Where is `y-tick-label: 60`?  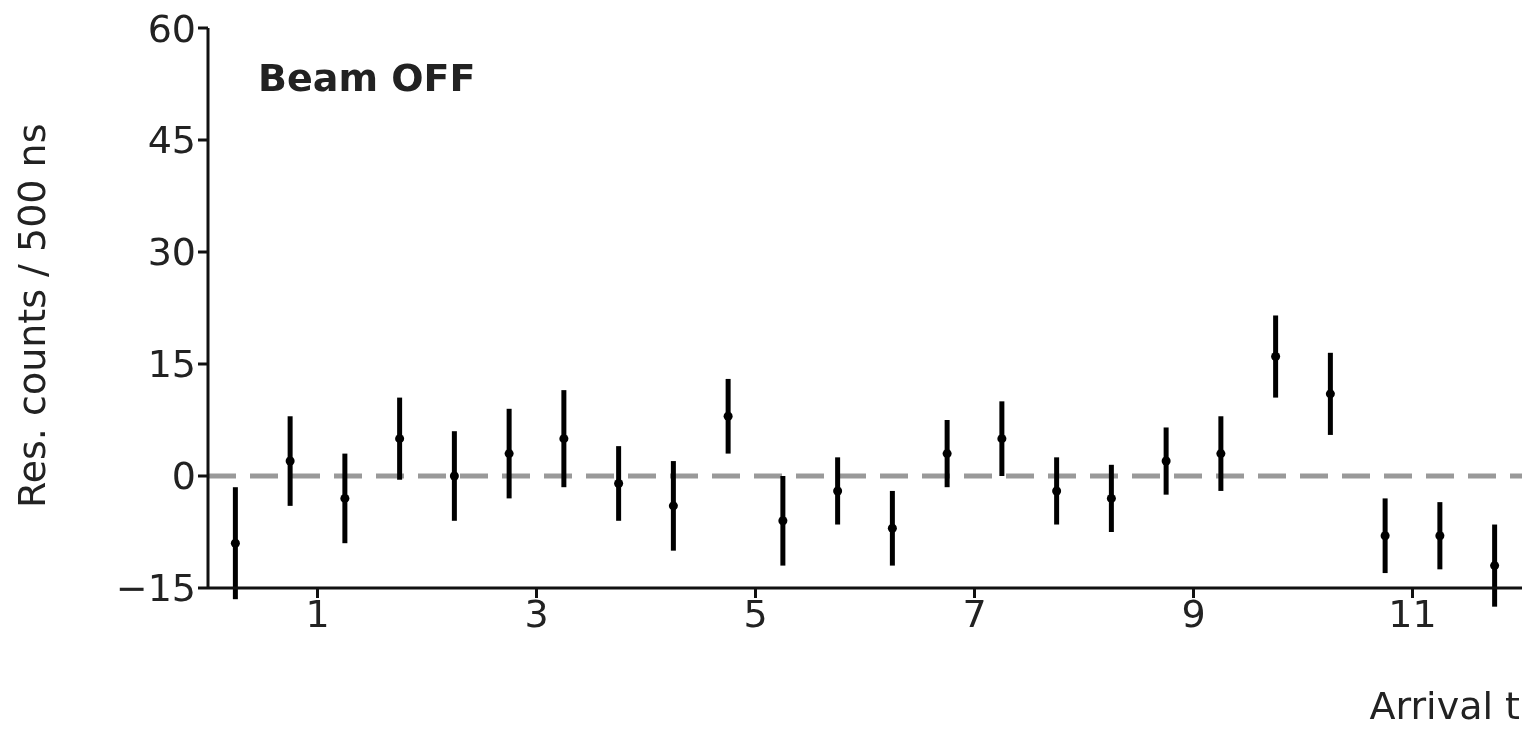 y-tick-label: 60 is located at coordinates (171, 28).